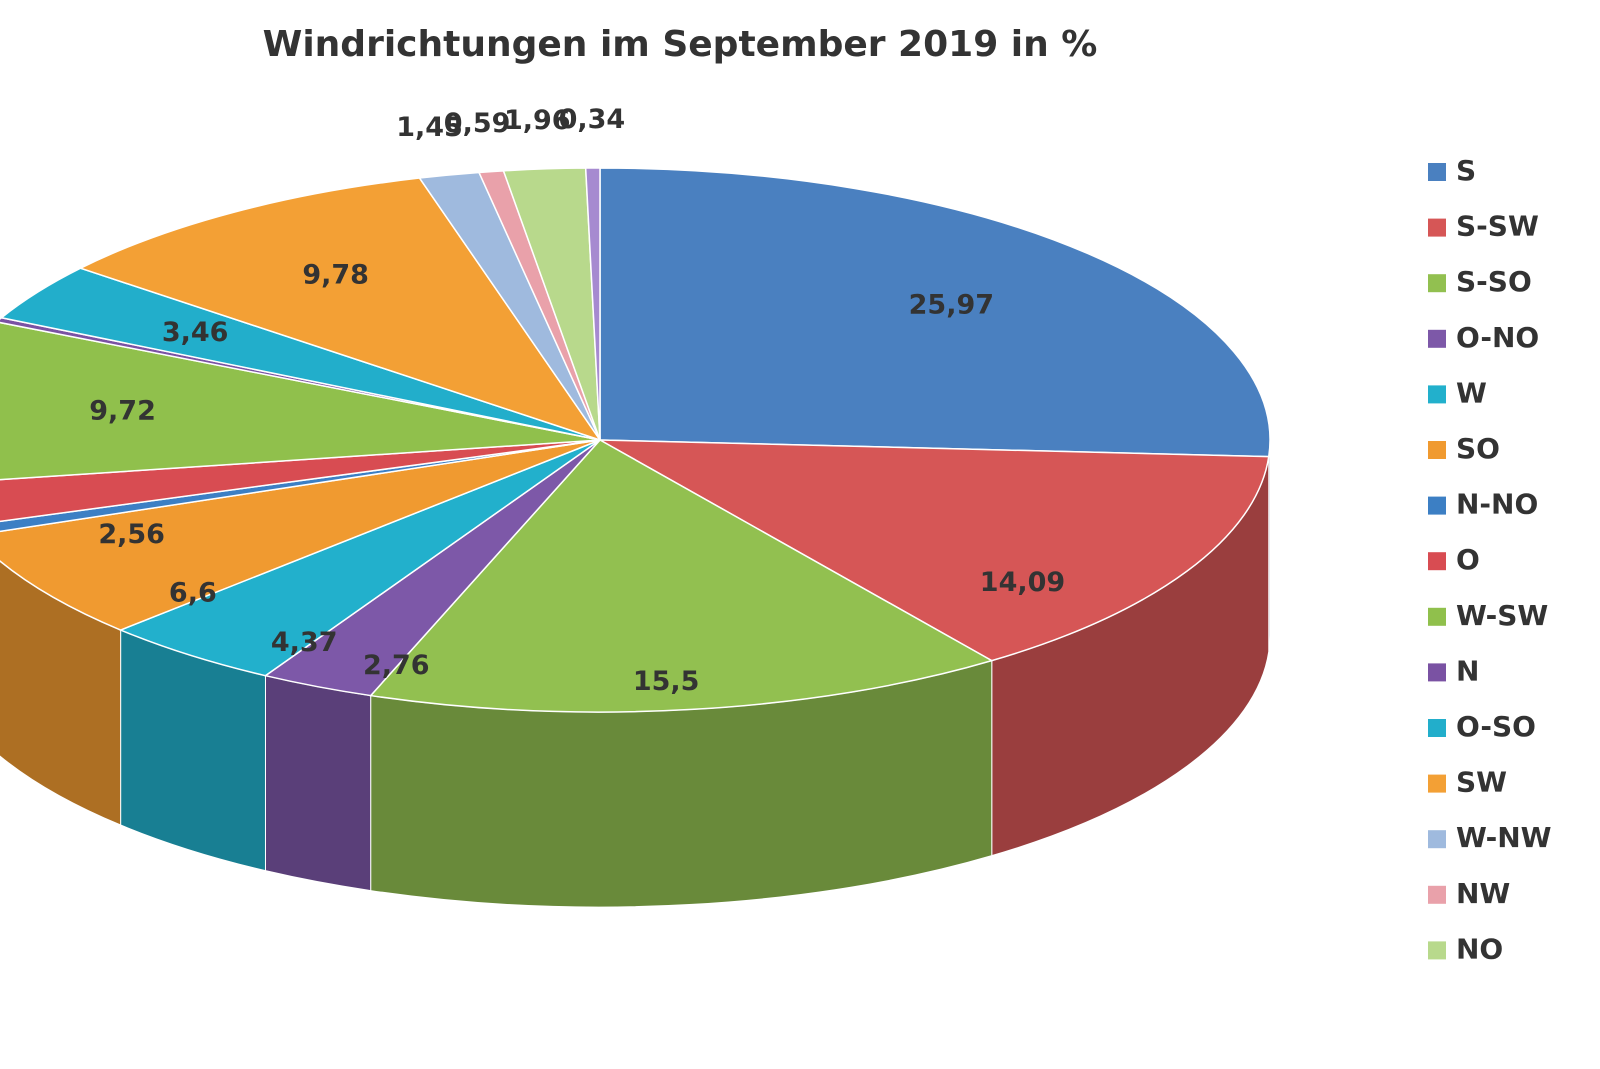  Describe the element at coordinates (1468, 559) in the screenshot. I see `legend-label: O` at that location.